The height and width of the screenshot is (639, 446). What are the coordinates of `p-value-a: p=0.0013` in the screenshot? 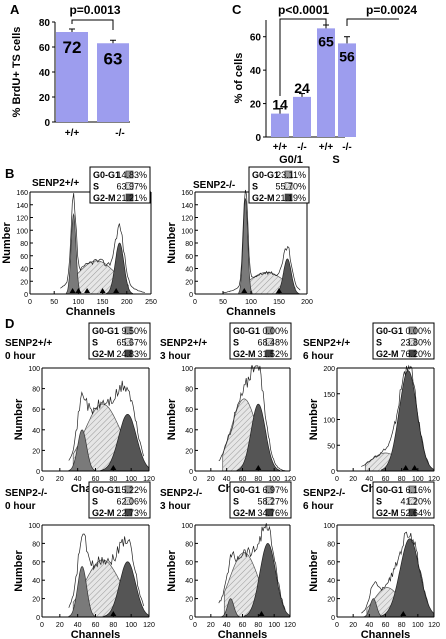 It's located at (94, 10).